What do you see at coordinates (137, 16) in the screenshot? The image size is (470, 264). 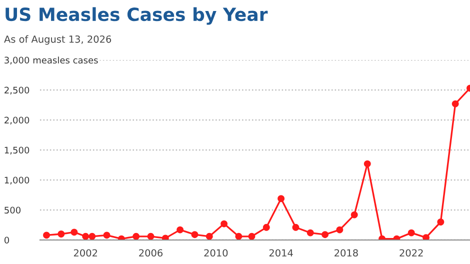 I see `chart-title: US Measles Cases by Year` at bounding box center [137, 16].